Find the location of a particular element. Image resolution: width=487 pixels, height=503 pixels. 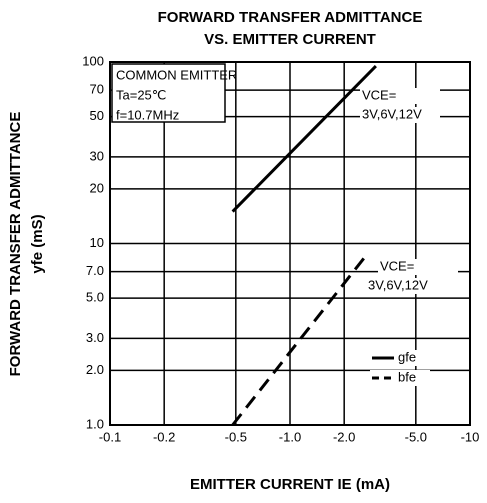

y-tick-label: 10 is located at coordinates (97, 242).